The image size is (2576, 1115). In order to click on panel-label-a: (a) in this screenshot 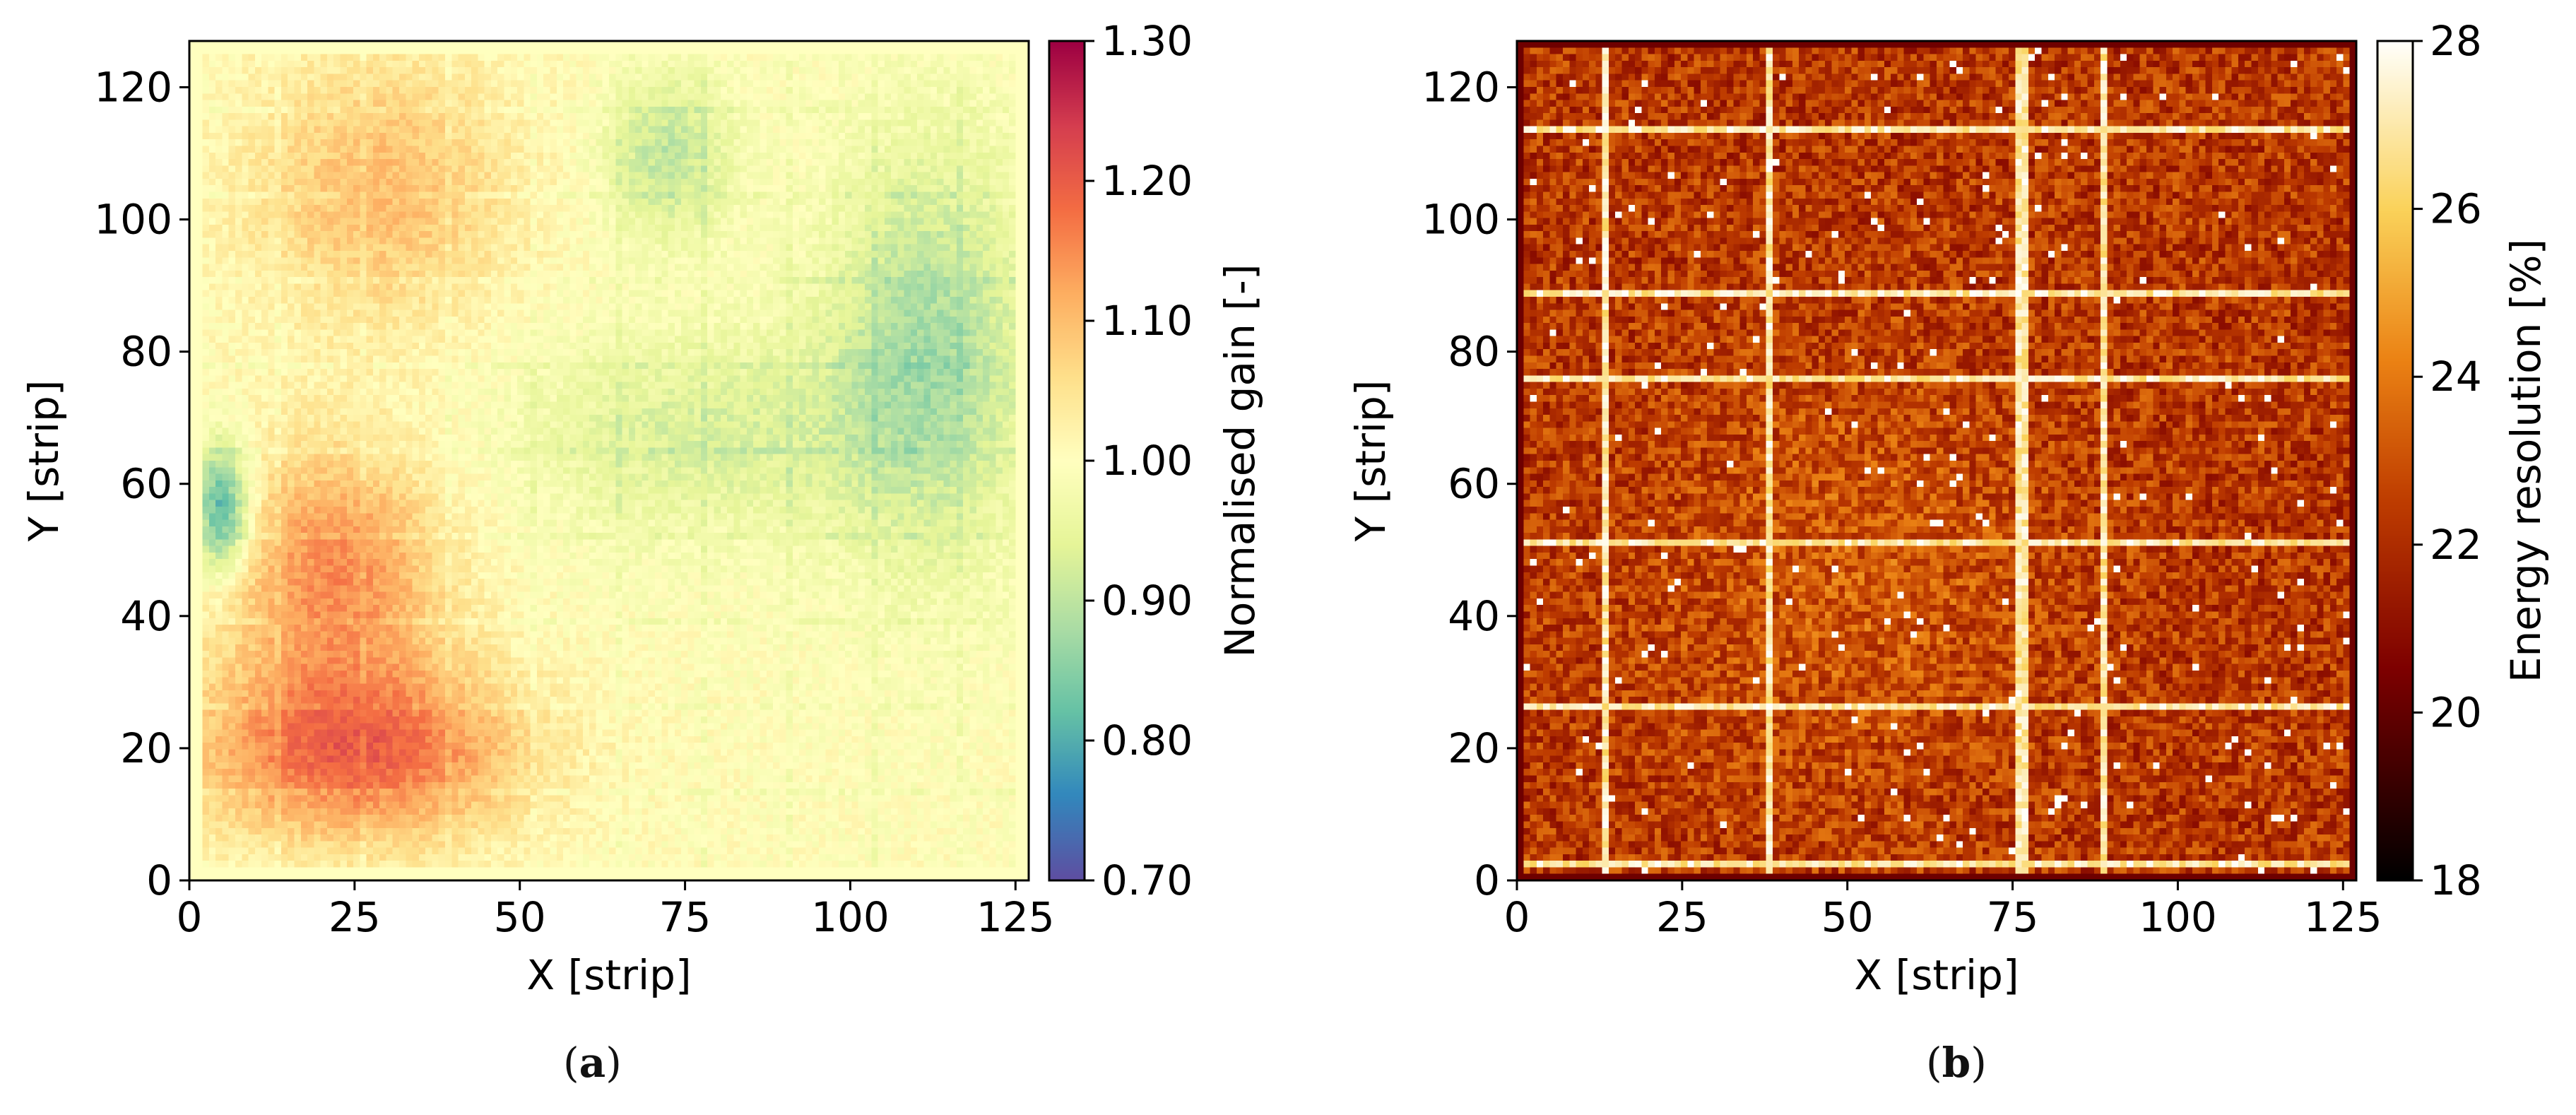, I will do `click(592, 1063)`.